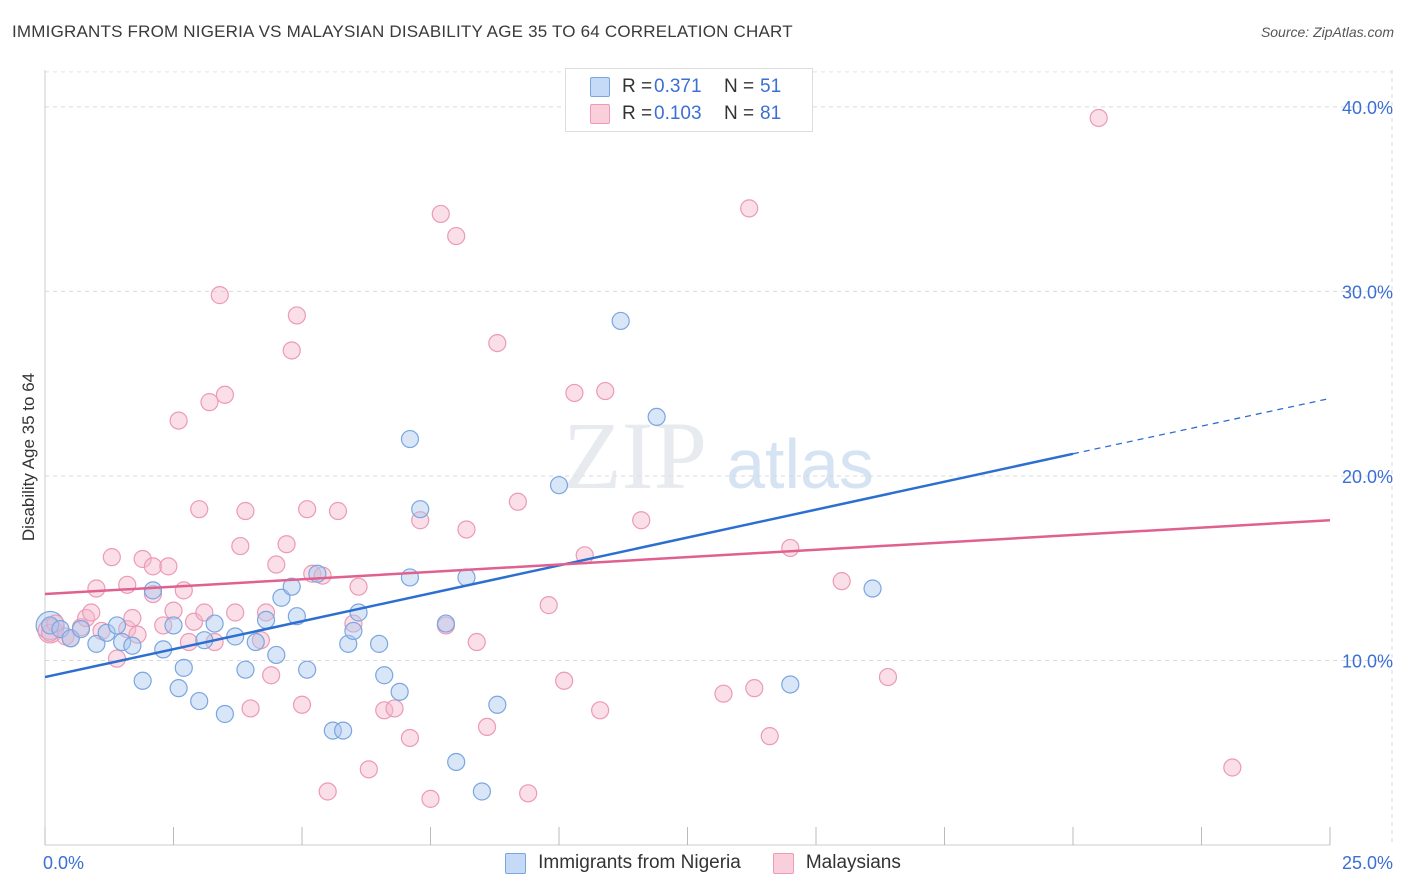  What do you see at coordinates (771, 113) in the screenshot?
I see `n-value: 81` at bounding box center [771, 113].